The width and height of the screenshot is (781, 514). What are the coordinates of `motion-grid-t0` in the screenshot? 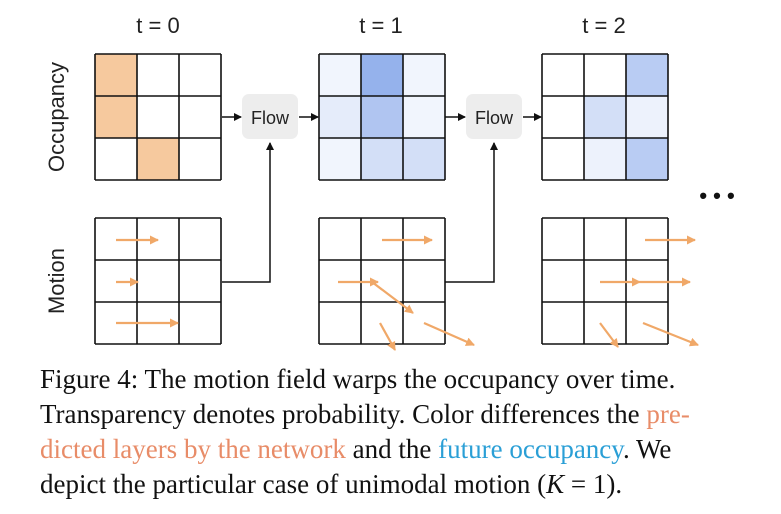 It's located at (158, 281).